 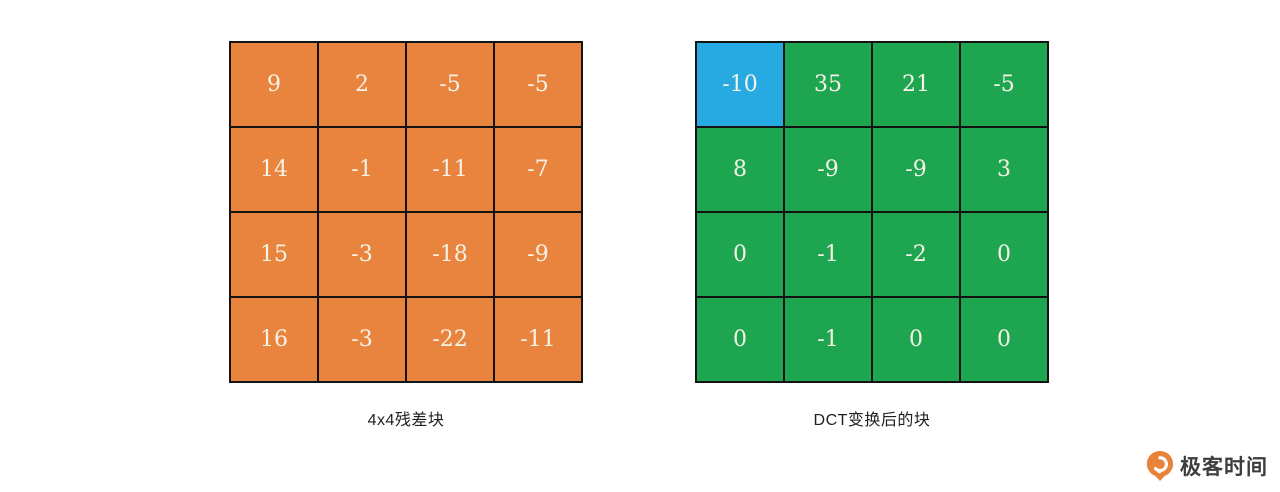 I want to click on grid-cell: -10, so click(x=740, y=84).